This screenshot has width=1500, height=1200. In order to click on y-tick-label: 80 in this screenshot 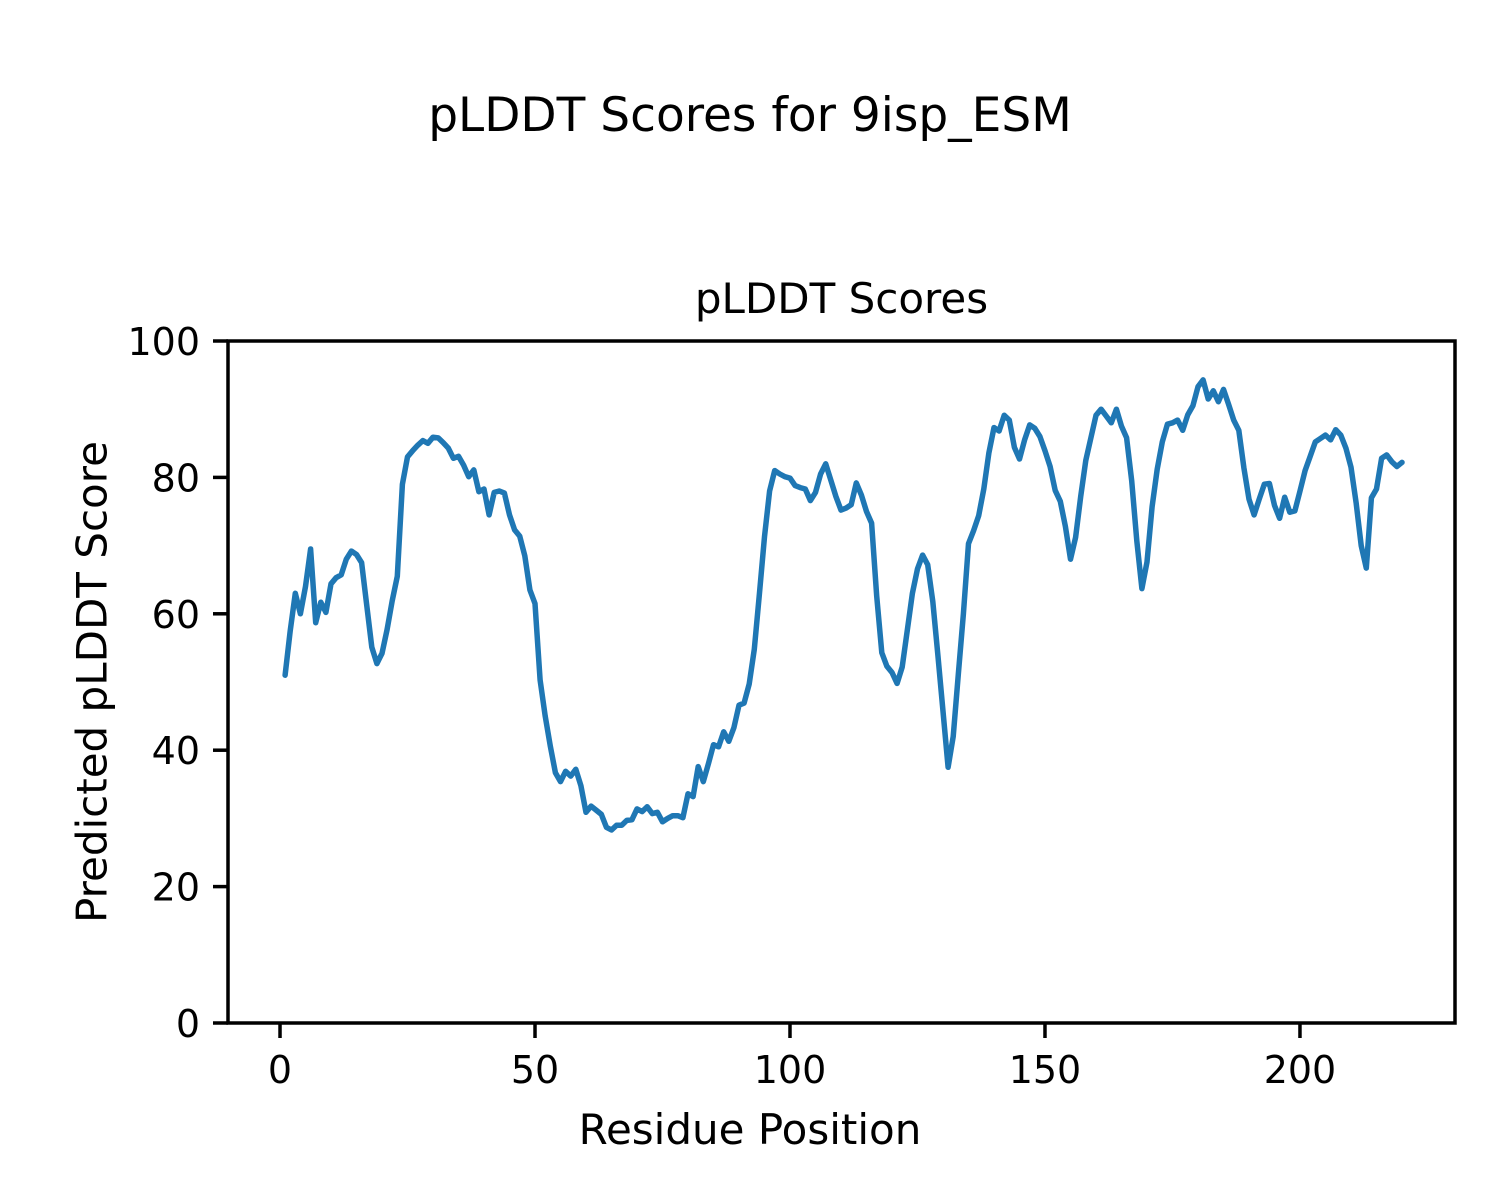, I will do `click(176, 478)`.